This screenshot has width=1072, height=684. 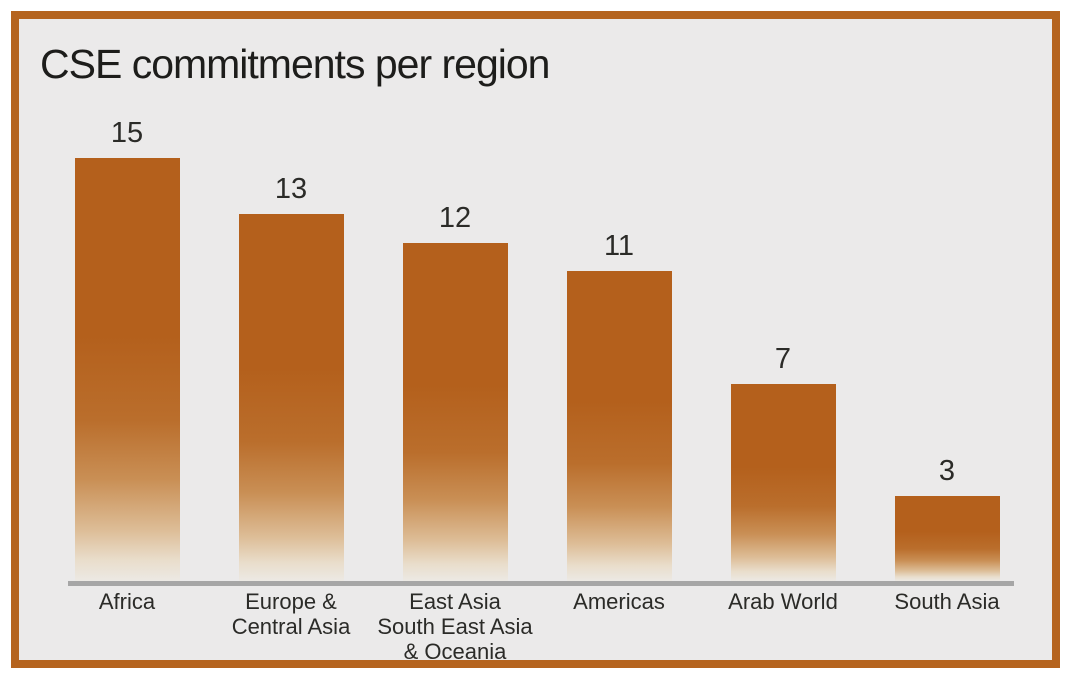 What do you see at coordinates (455, 412) in the screenshot?
I see `bar-east-asia-south-east-asia-oceania` at bounding box center [455, 412].